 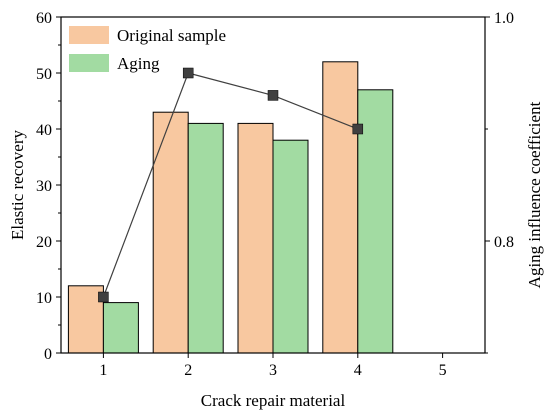 I want to click on x-tick-label-3: 3, so click(x=273, y=370).